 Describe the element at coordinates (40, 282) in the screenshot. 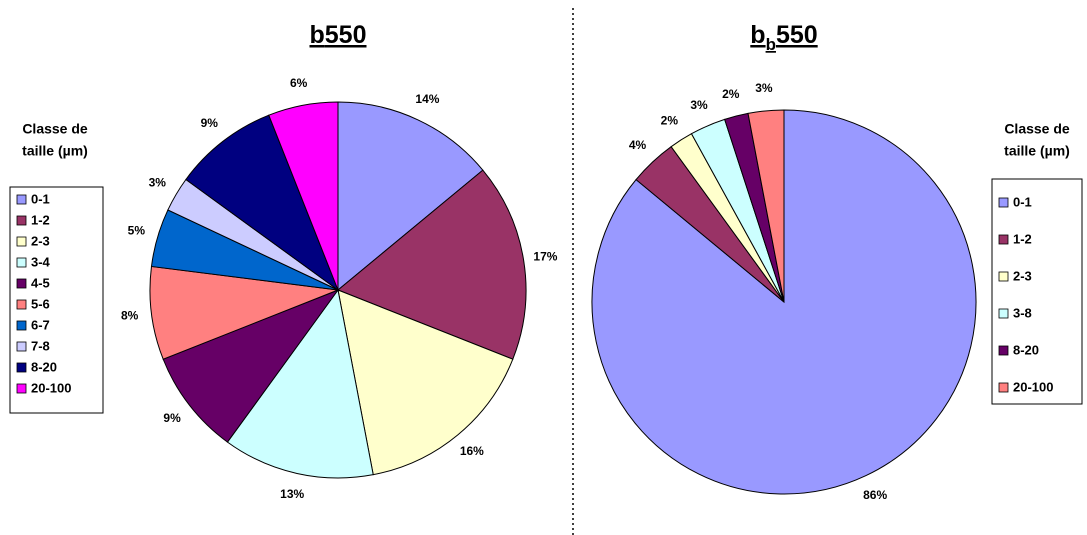

I see `legend-label: 4-5` at that location.